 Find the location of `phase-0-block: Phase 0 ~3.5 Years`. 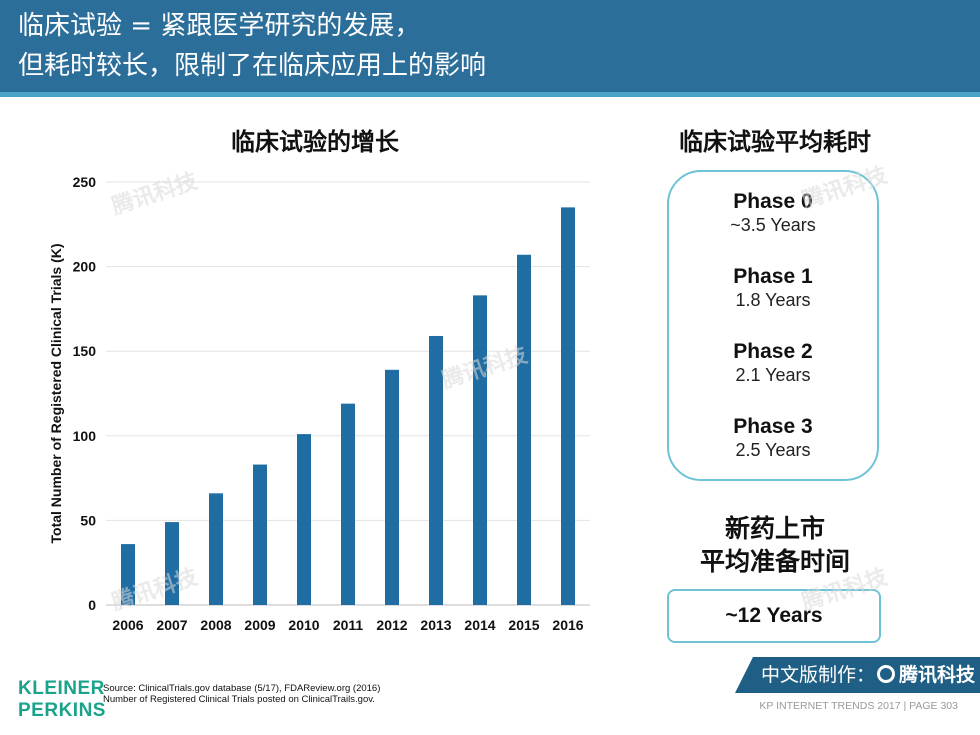

phase-0-block: Phase 0 ~3.5 Years is located at coordinates (773, 213).